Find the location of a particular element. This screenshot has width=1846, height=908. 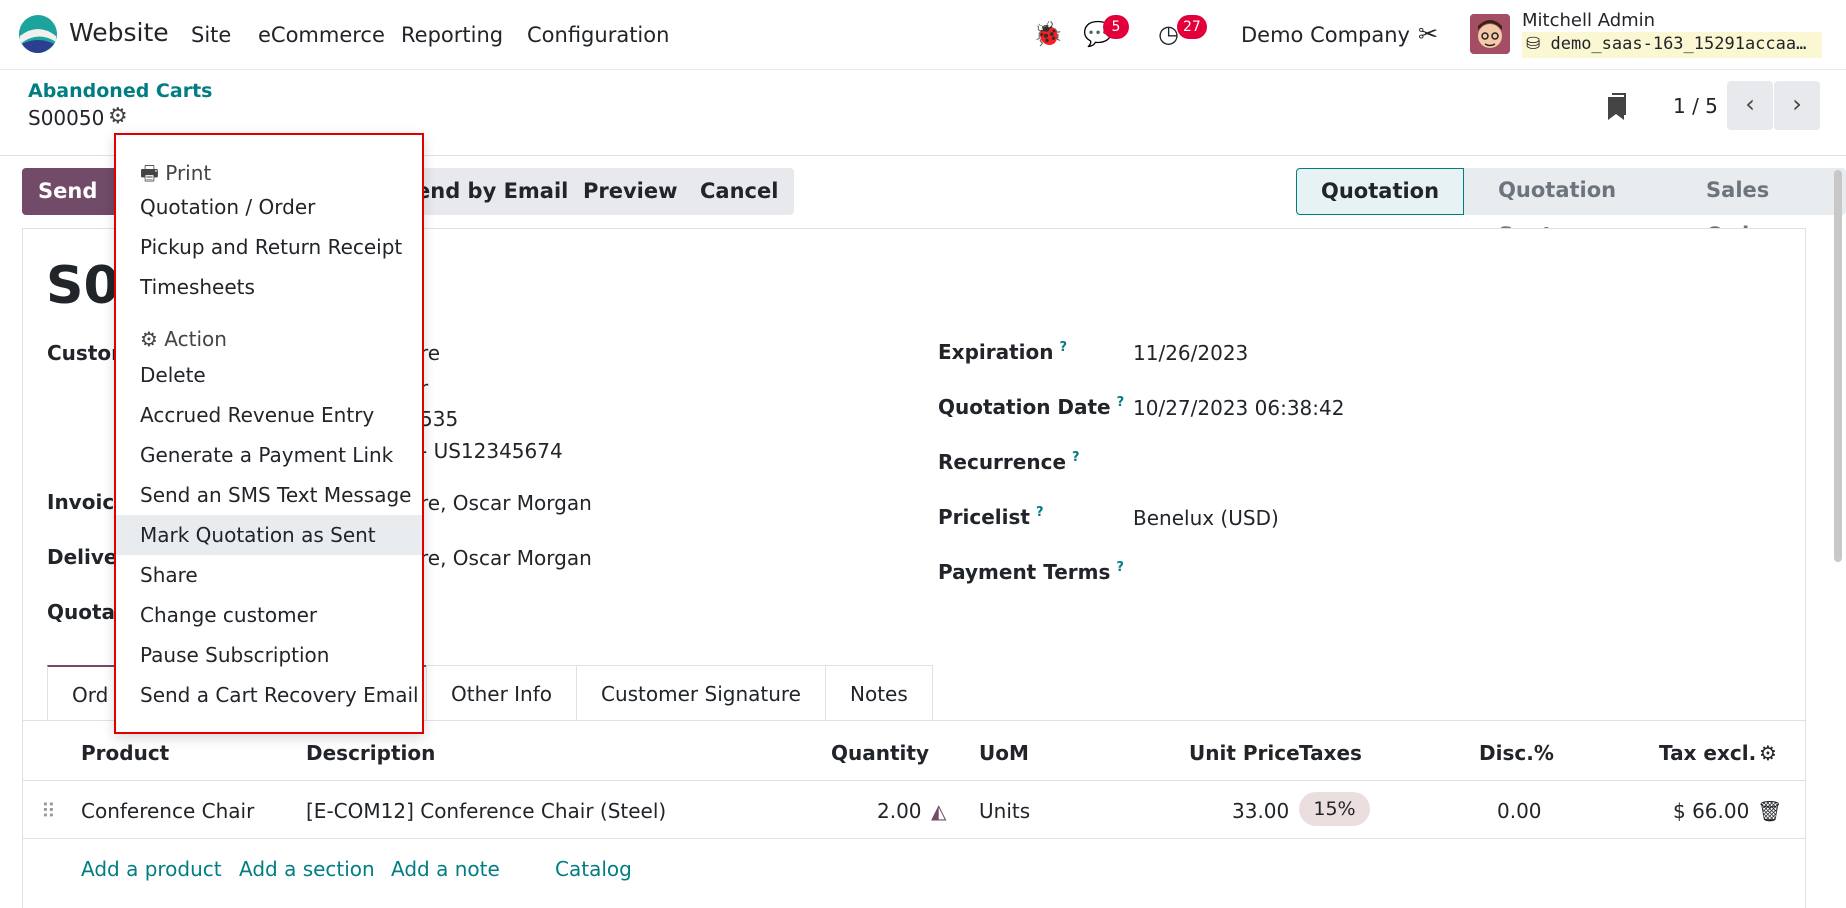

pager-value: 1 / 5 is located at coordinates (1695, 106).